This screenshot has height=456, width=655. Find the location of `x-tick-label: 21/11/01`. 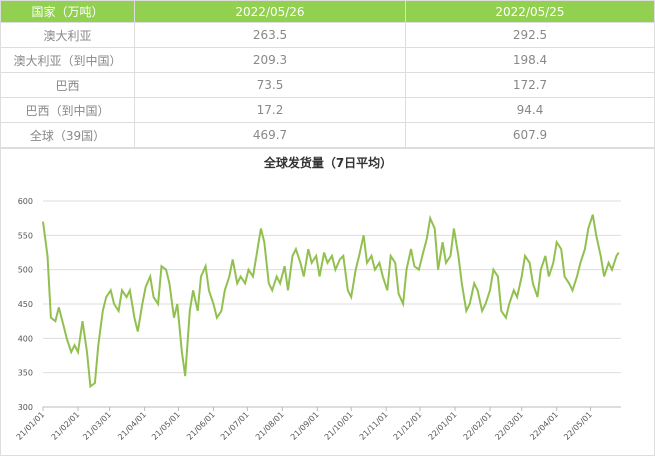

x-tick-label: 21/11/01 is located at coordinates (374, 426).